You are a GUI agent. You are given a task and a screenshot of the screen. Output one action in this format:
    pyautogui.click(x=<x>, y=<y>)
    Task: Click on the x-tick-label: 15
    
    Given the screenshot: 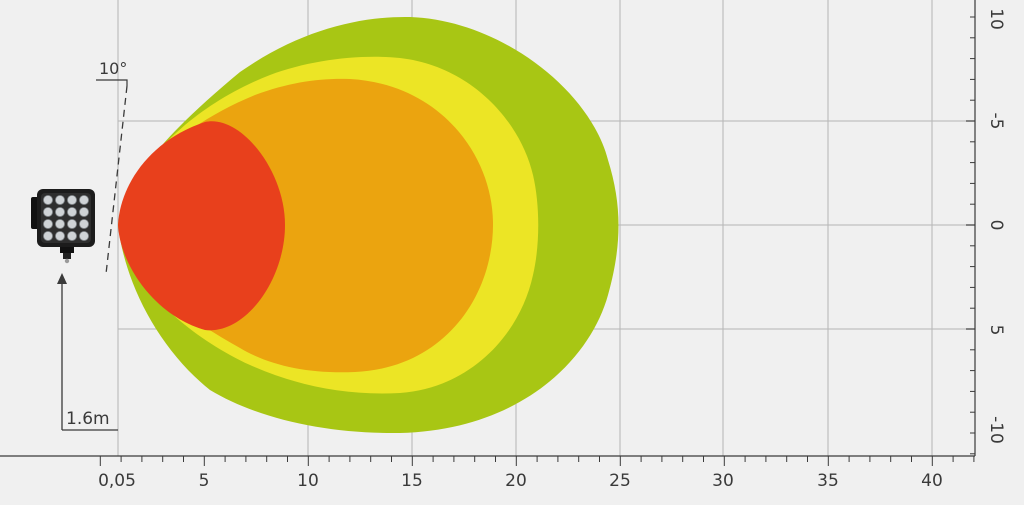 What is the action you would take?
    pyautogui.click(x=412, y=481)
    